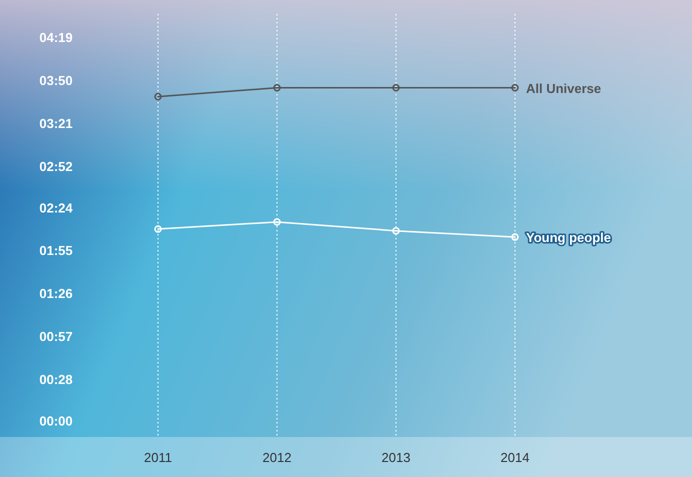 The image size is (692, 477). I want to click on y-tick-label: 00:00, so click(56, 421).